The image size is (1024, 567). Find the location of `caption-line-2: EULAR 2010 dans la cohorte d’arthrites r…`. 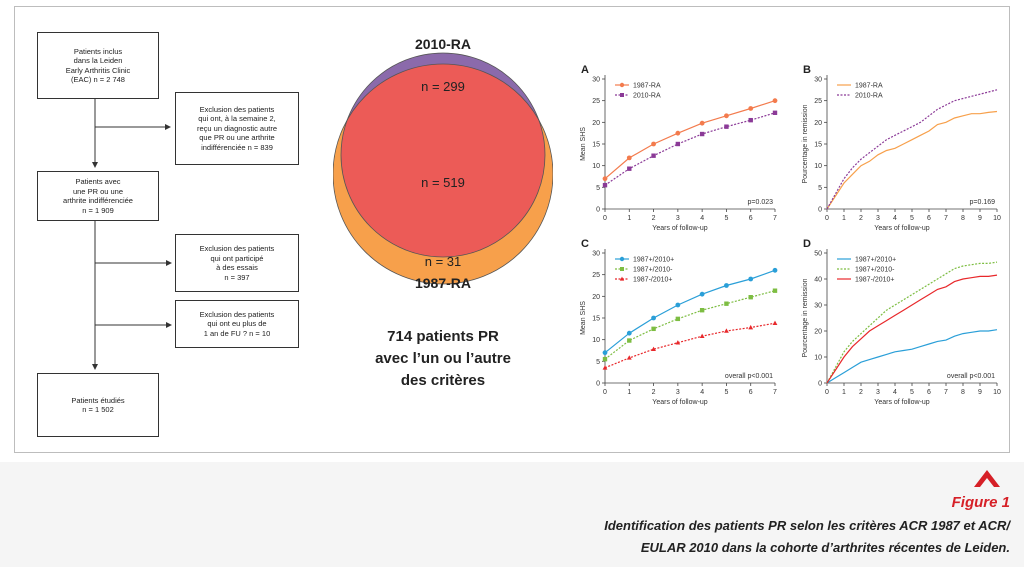

caption-line-2: EULAR 2010 dans la cohorte d’arthrites r… is located at coordinates (825, 547).